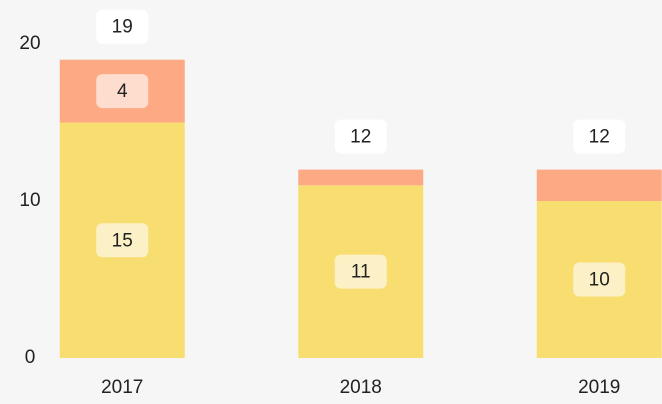 Image resolution: width=662 pixels, height=404 pixels. I want to click on x-tick-label: 2018, so click(361, 387).